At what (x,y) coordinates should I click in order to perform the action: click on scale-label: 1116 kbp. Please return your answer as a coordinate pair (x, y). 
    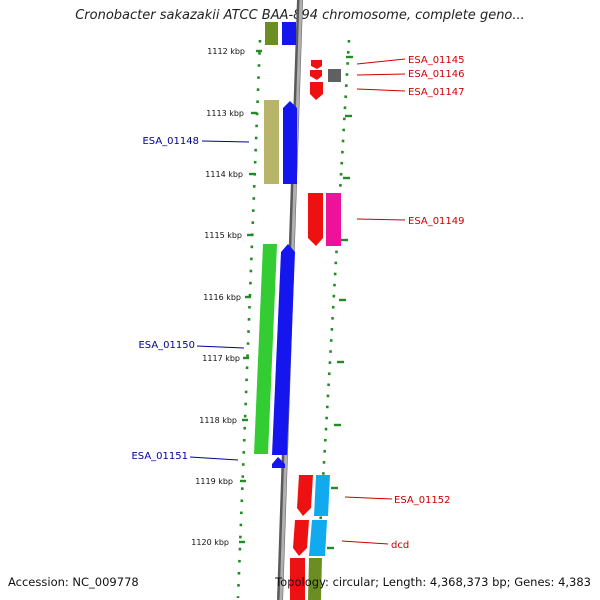
    Looking at the image, I should click on (222, 297).